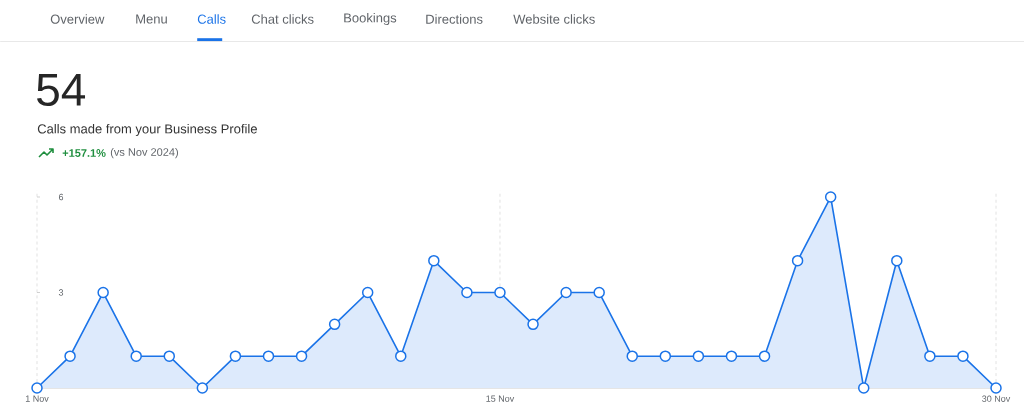  I want to click on text: Calls, so click(211, 19).